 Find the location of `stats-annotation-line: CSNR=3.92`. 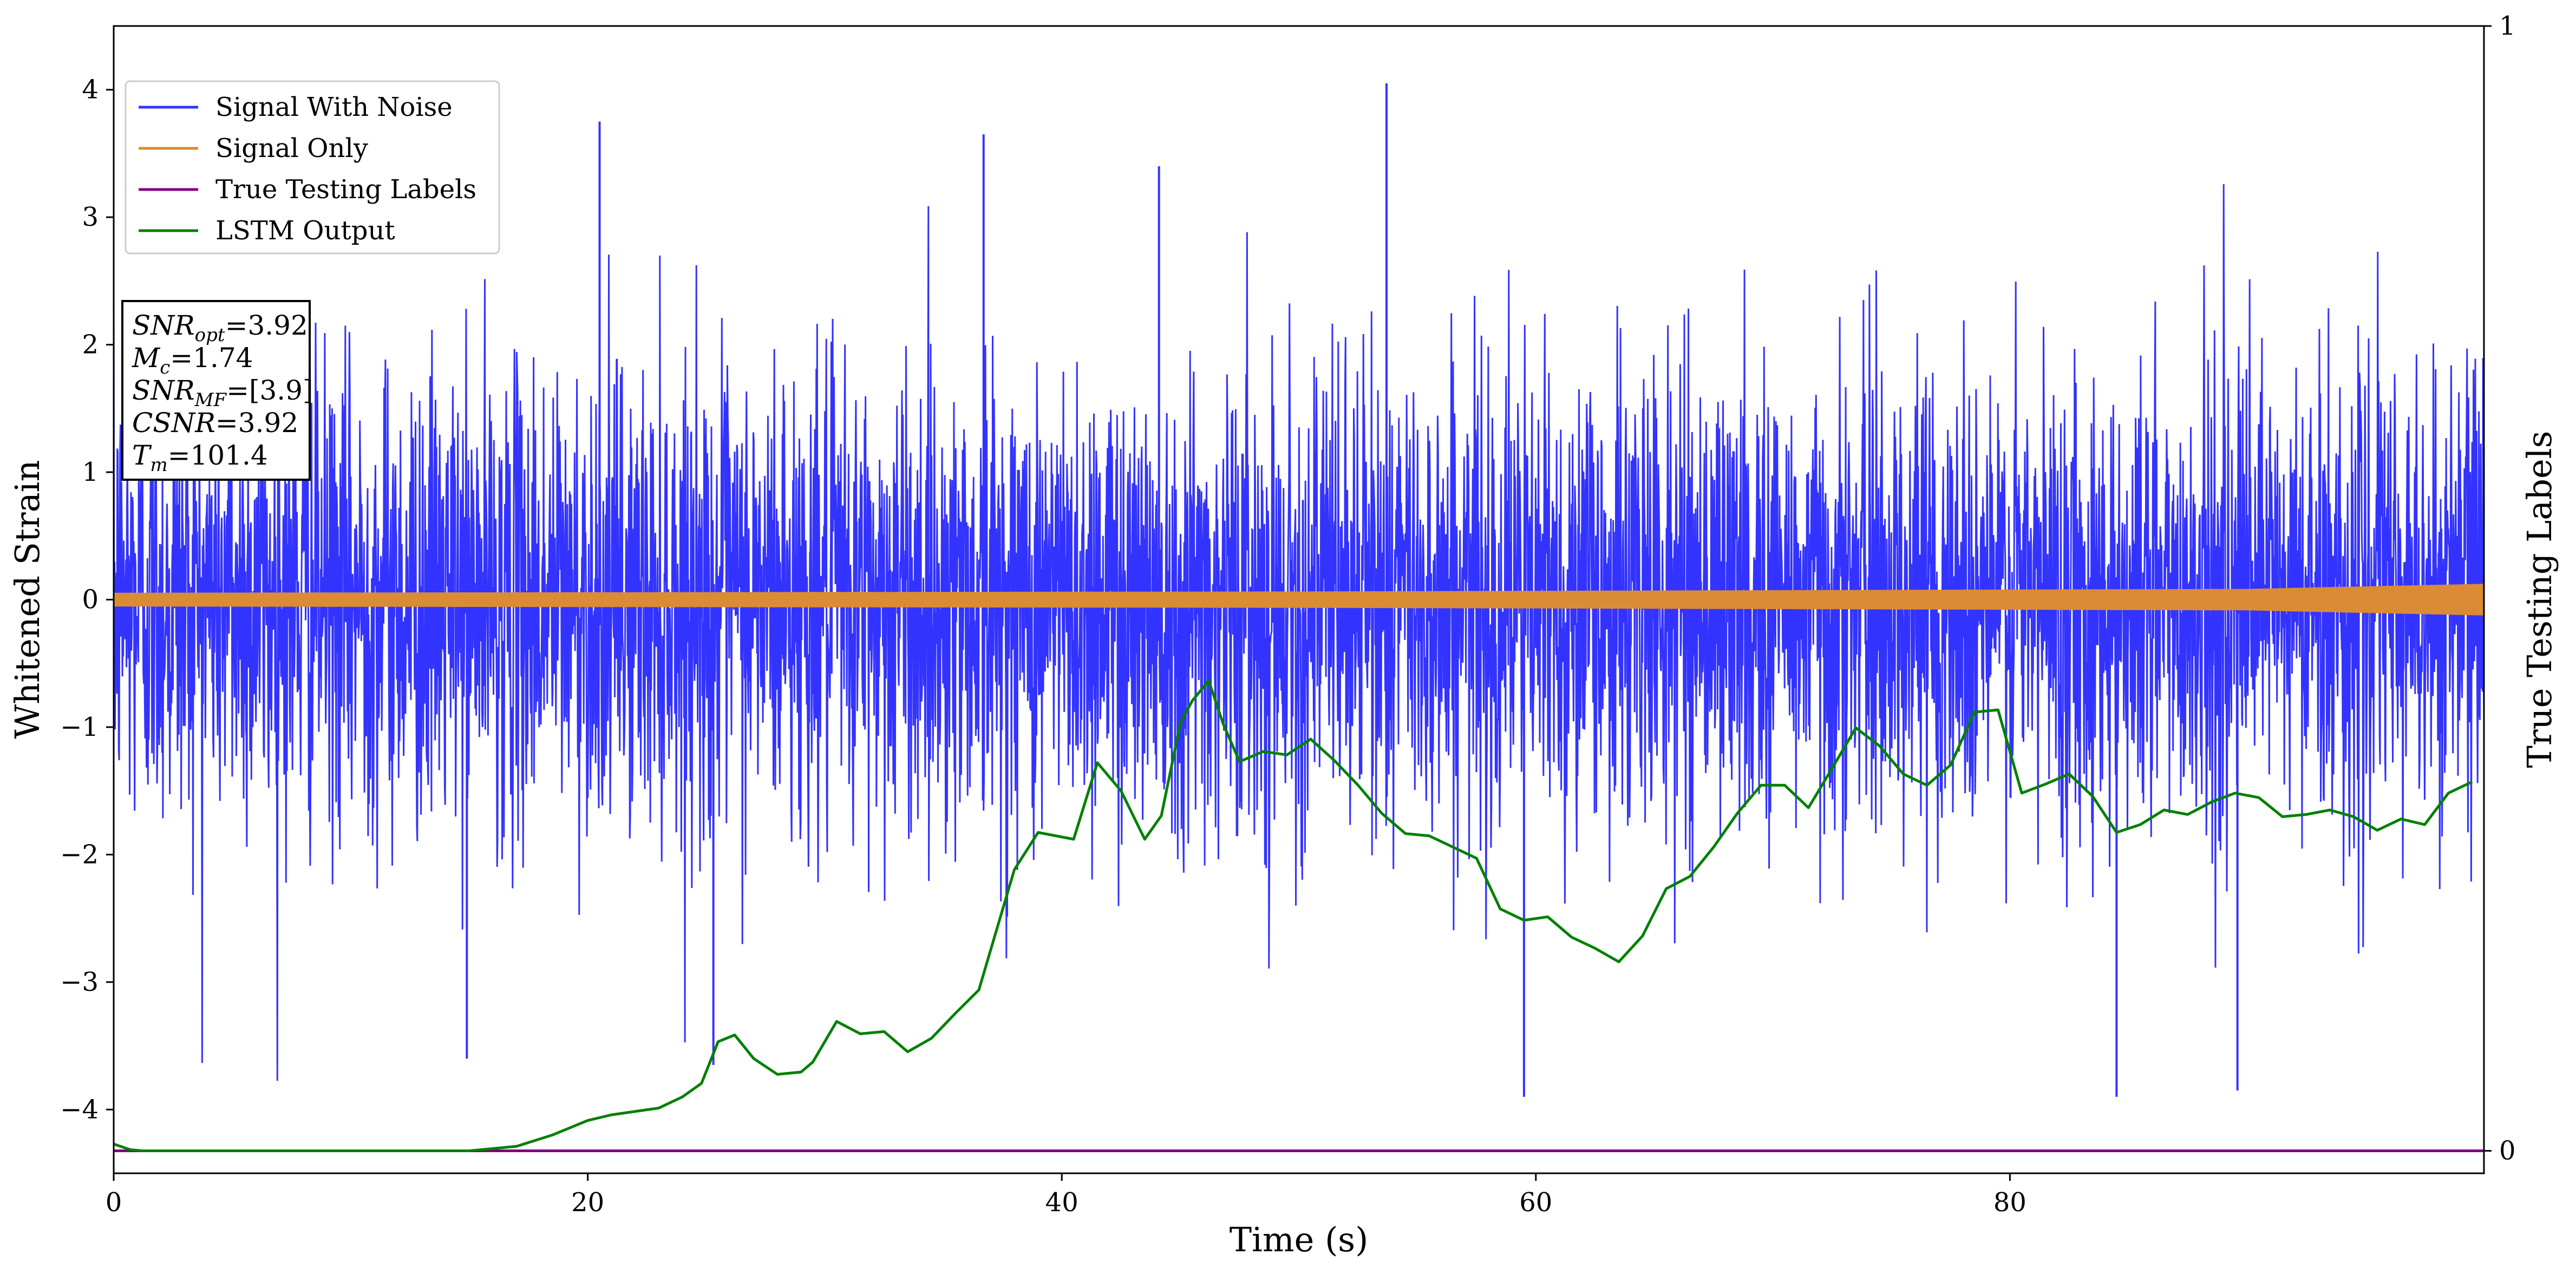

stats-annotation-line: CSNR=3.92 is located at coordinates (215, 423).